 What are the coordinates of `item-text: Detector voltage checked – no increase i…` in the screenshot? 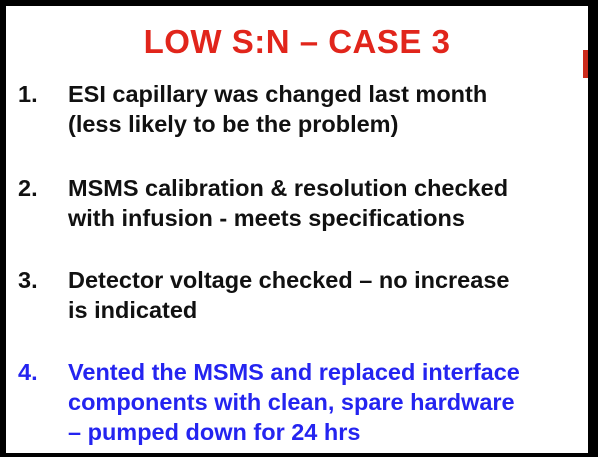 It's located at (327, 295).